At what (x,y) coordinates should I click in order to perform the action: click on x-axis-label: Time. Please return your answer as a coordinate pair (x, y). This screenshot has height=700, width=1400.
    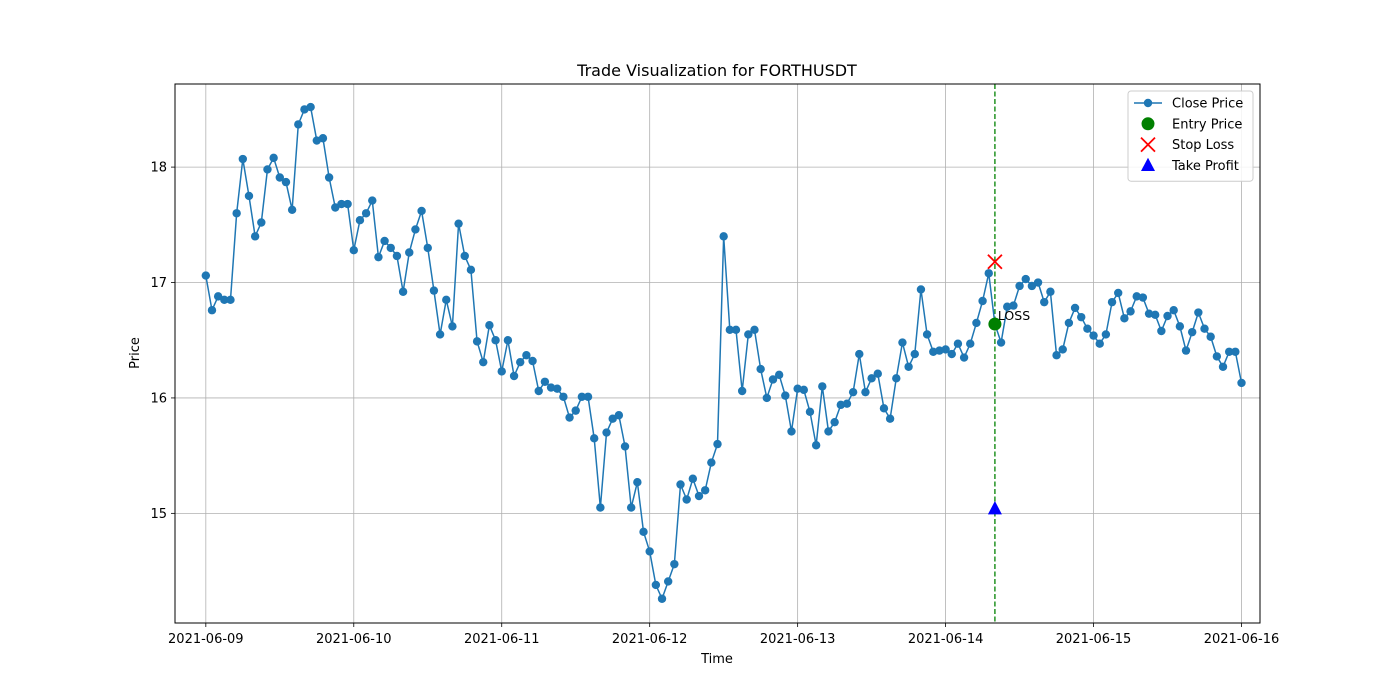
    Looking at the image, I should click on (716, 659).